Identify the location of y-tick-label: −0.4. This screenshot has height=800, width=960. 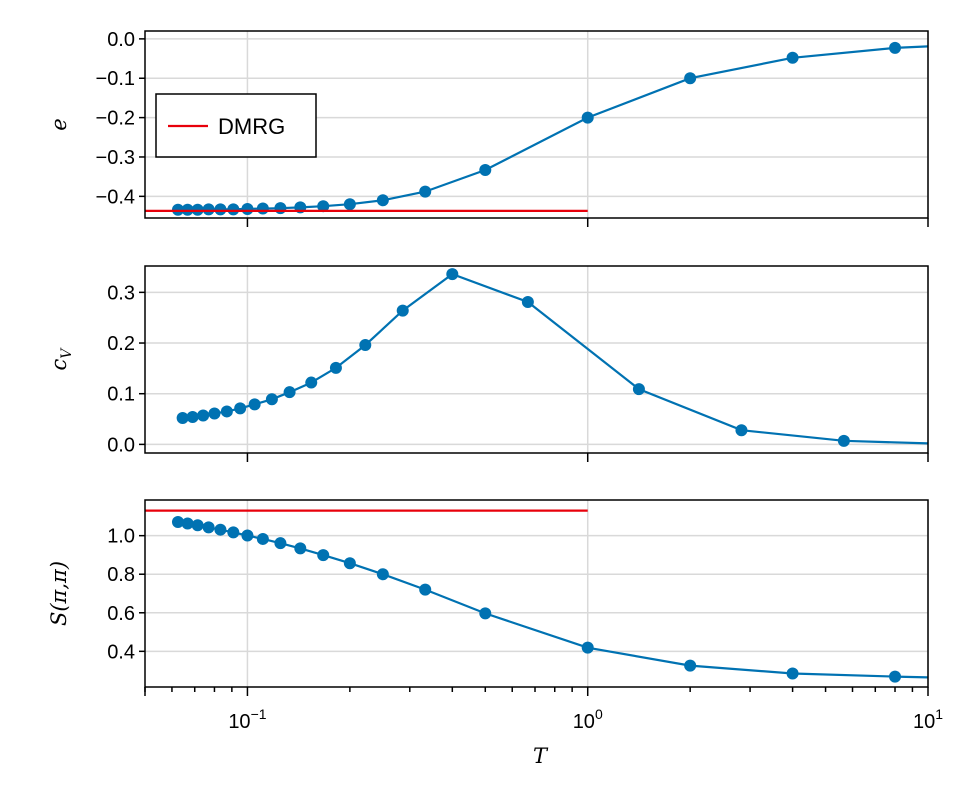
(115, 197).